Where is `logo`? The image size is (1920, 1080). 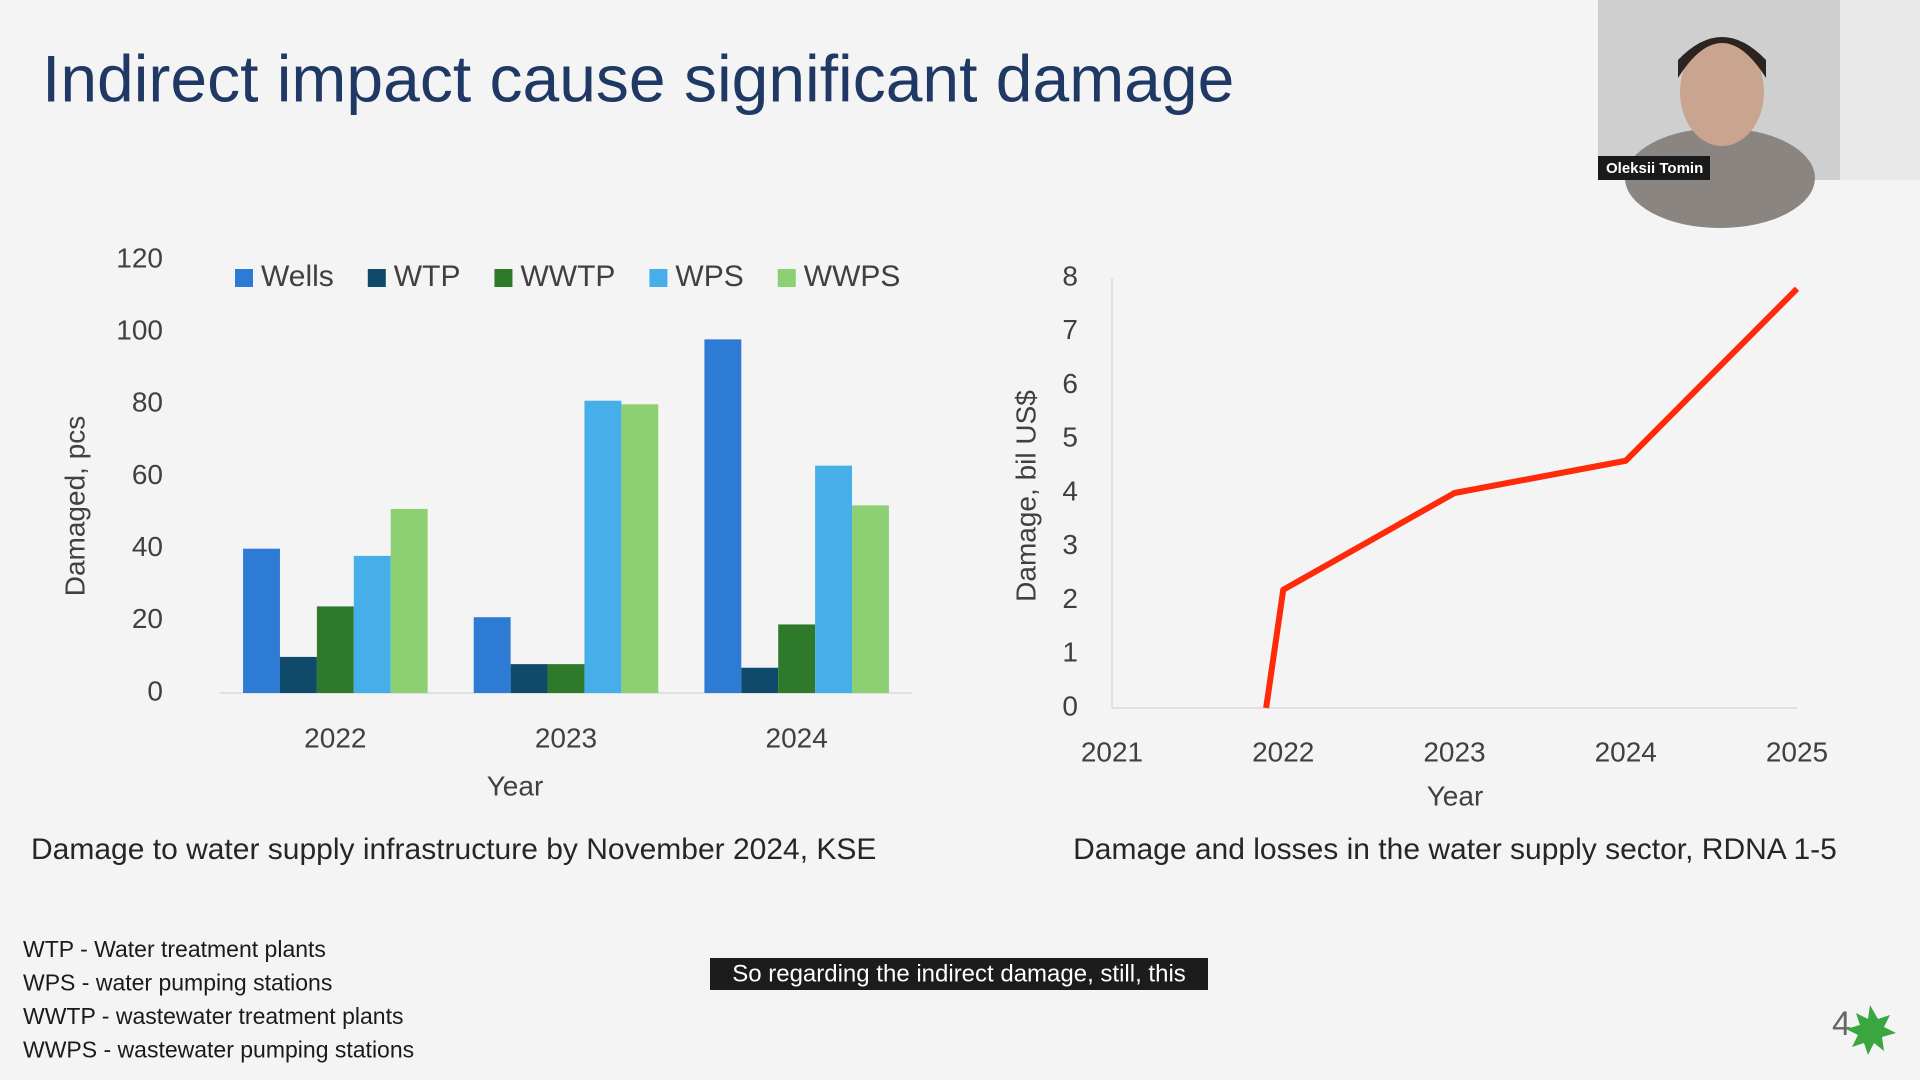 logo is located at coordinates (1871, 1030).